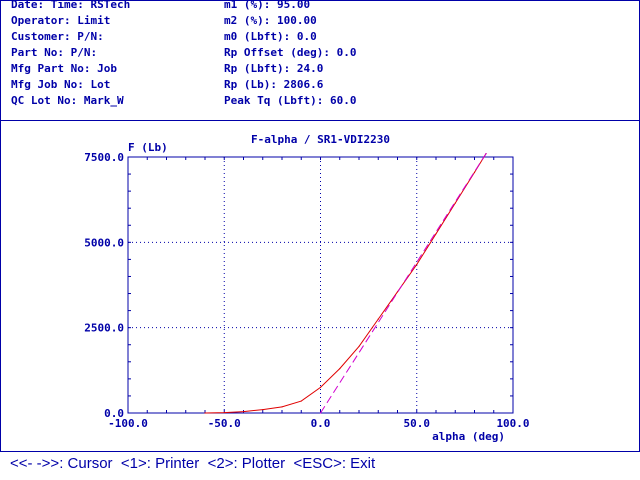 The width and height of the screenshot is (640, 480). I want to click on header-mfg-part-no: Mfg Part No: Job, so click(64, 68).